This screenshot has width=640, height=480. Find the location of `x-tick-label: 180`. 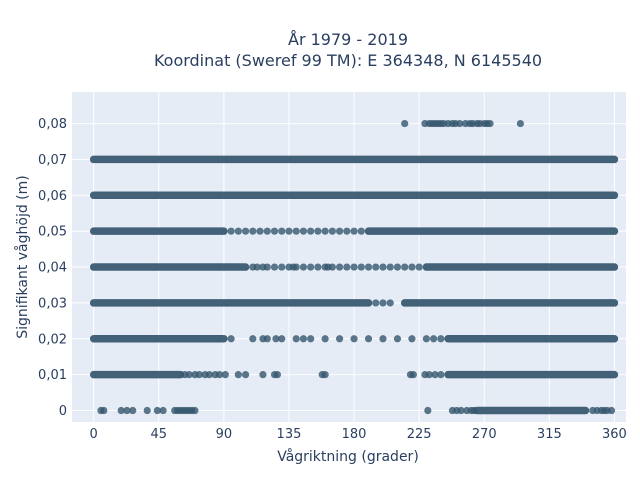

x-tick-label: 180 is located at coordinates (354, 434).